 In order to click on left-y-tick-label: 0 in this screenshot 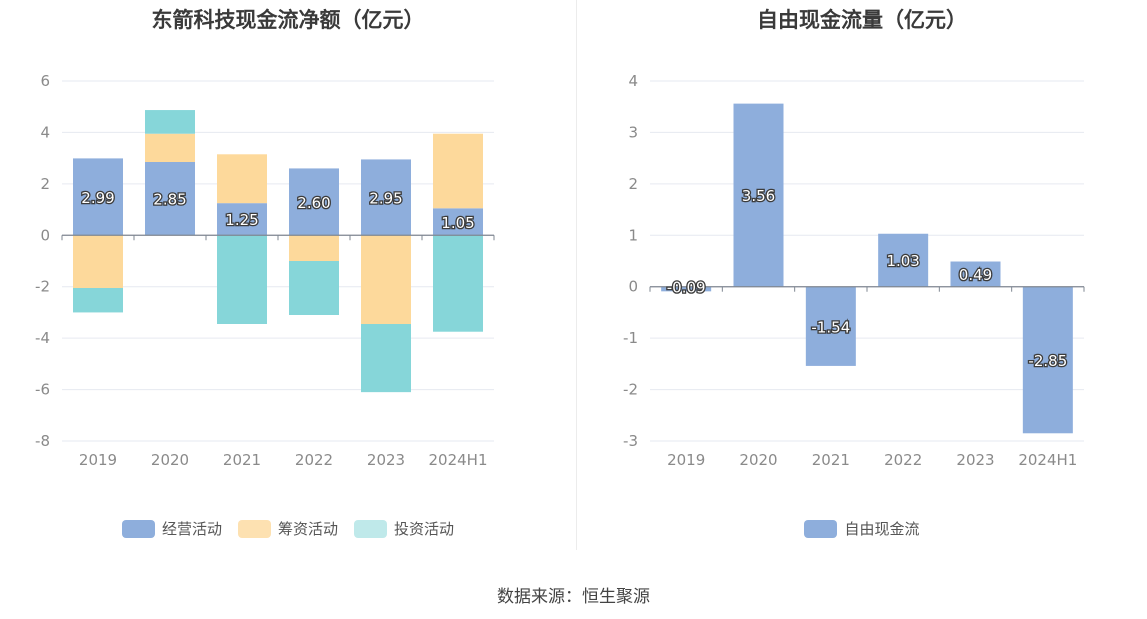, I will do `click(45, 235)`.